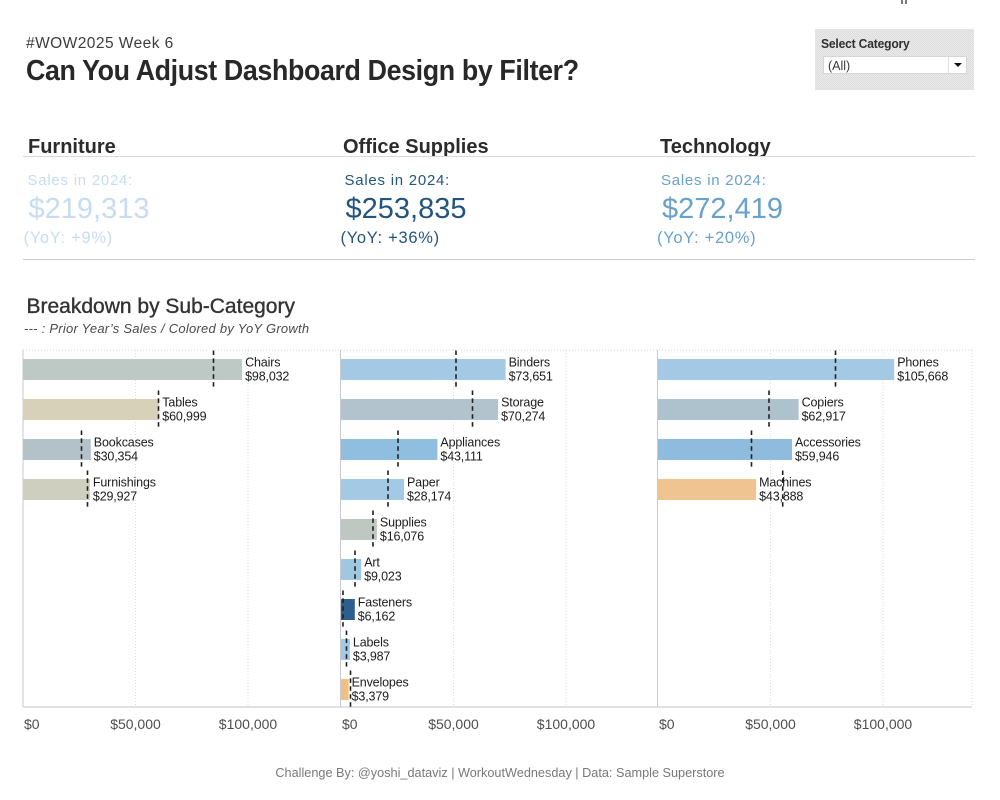 This screenshot has width=1000, height=800. I want to click on svg-text: $70,274, so click(523, 417).